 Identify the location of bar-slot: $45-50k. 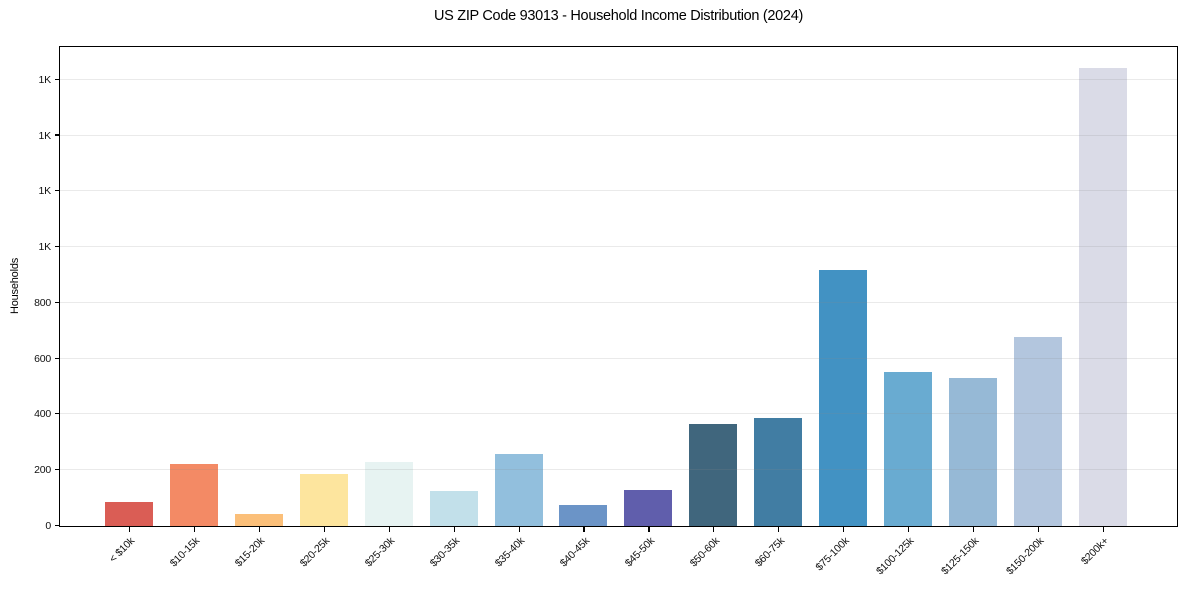
(648, 308).